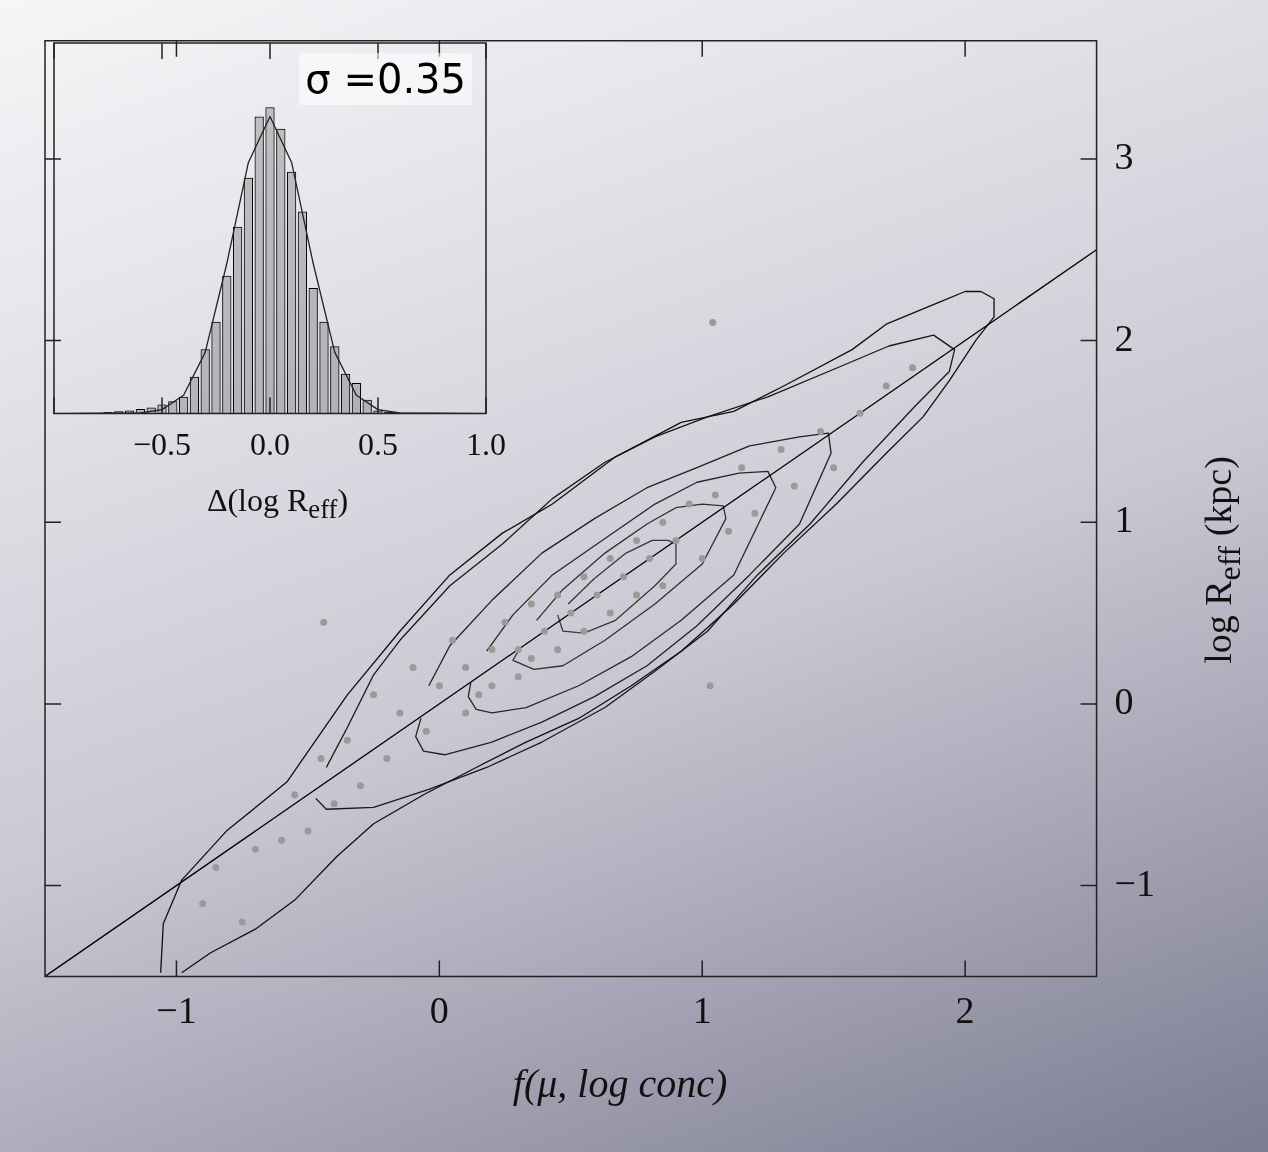 The width and height of the screenshot is (1268, 1152). I want to click on y-tick-label: 3, so click(1124, 155).